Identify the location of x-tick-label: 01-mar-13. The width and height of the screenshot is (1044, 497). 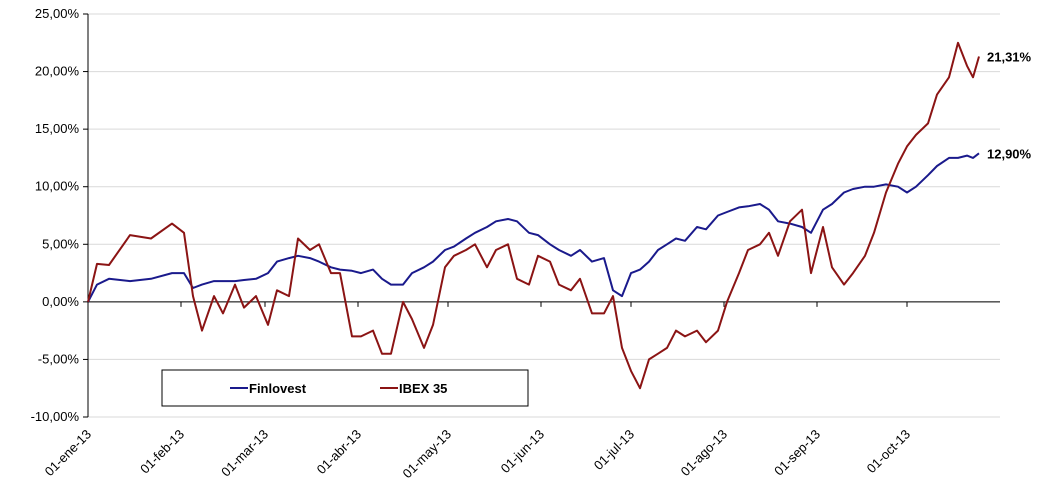
(244, 453).